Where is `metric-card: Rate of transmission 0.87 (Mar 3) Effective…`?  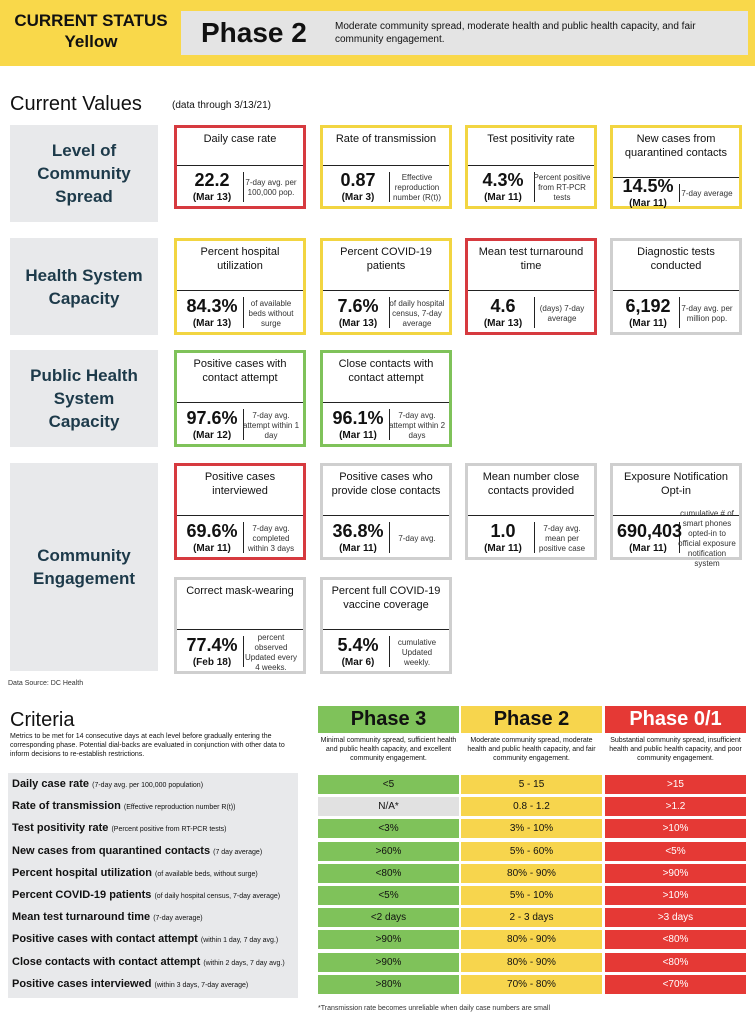 metric-card: Rate of transmission 0.87 (Mar 3) Effective… is located at coordinates (386, 167).